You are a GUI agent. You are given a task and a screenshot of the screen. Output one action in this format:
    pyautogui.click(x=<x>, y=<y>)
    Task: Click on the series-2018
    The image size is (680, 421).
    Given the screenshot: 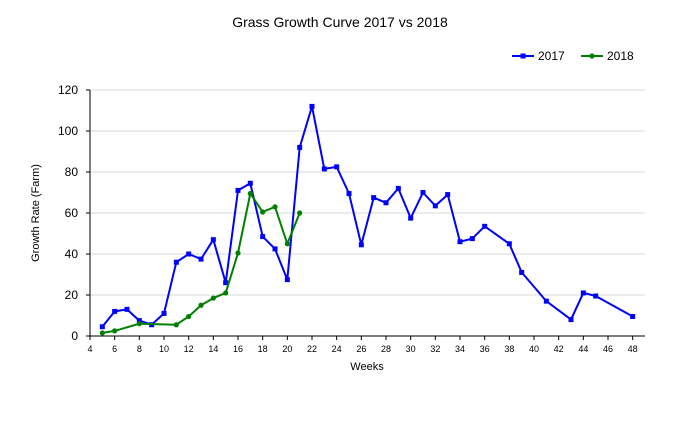 What is the action you would take?
    pyautogui.click(x=201, y=263)
    